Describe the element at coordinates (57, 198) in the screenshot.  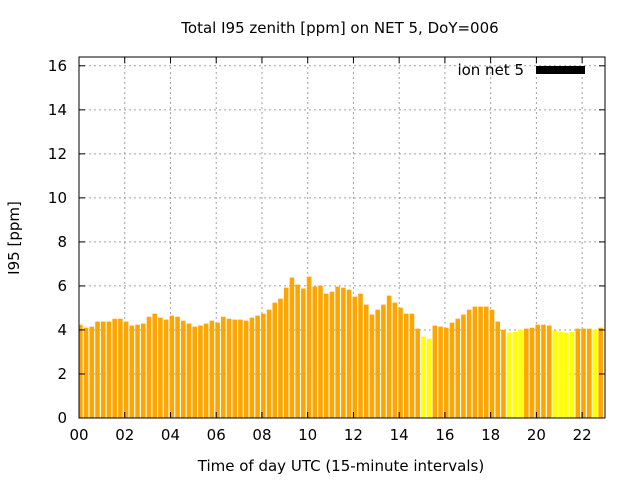
I see `y-tick-label: 10` at that location.